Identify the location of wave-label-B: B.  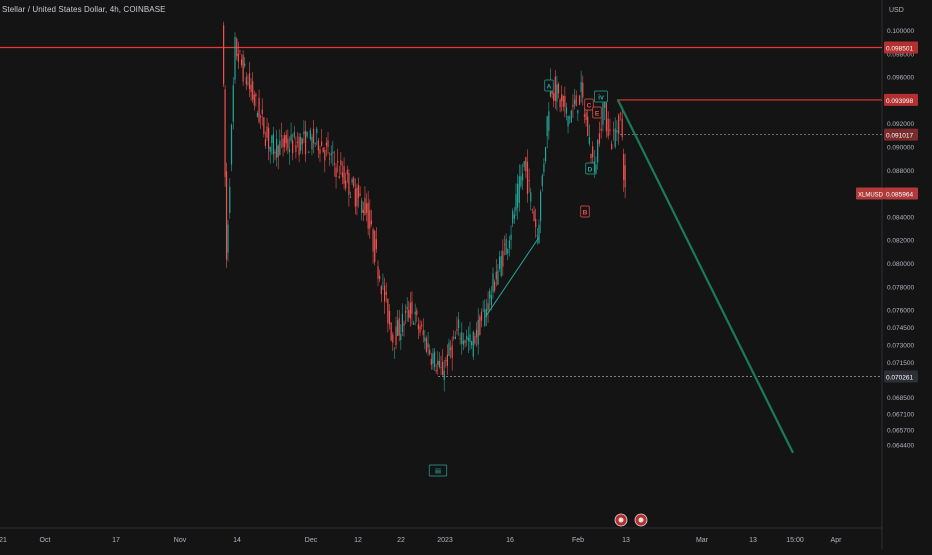
(585, 211).